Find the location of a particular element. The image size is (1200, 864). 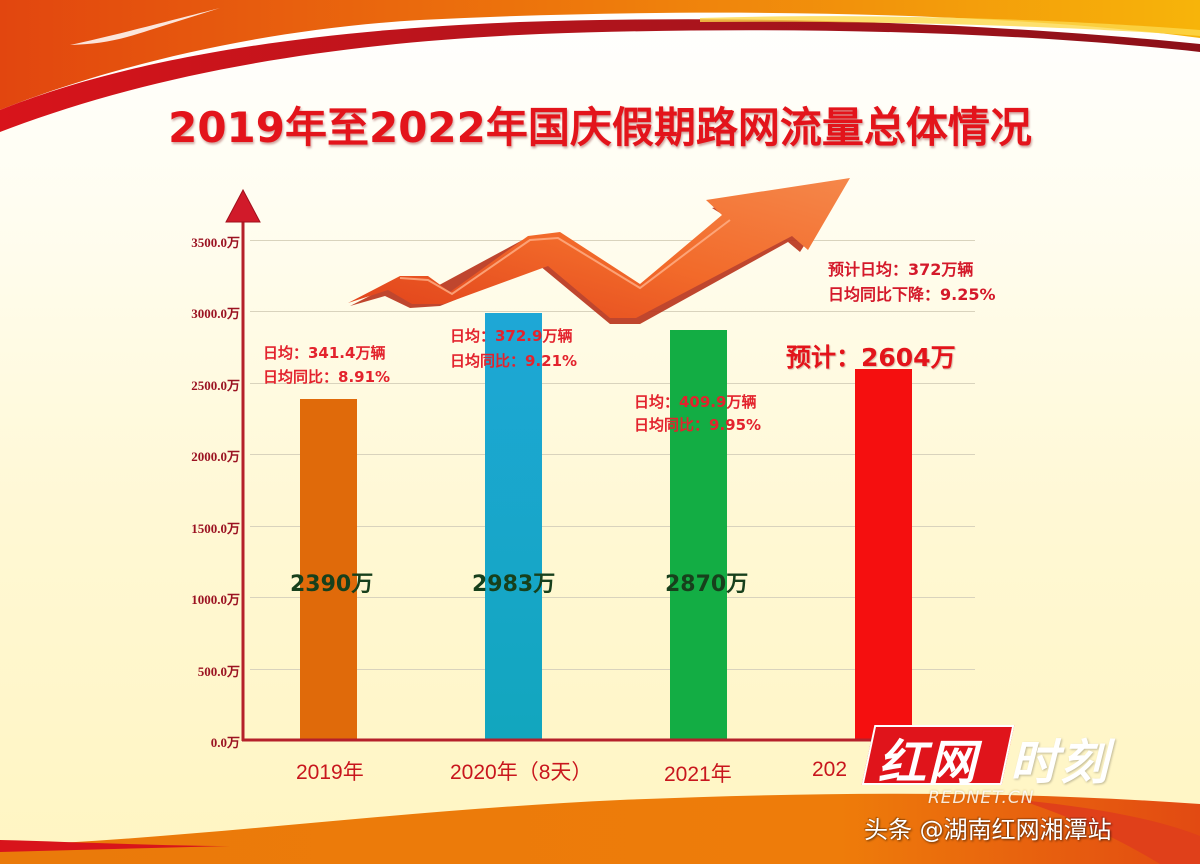

value-label-2019: 2390万 is located at coordinates (332, 584).